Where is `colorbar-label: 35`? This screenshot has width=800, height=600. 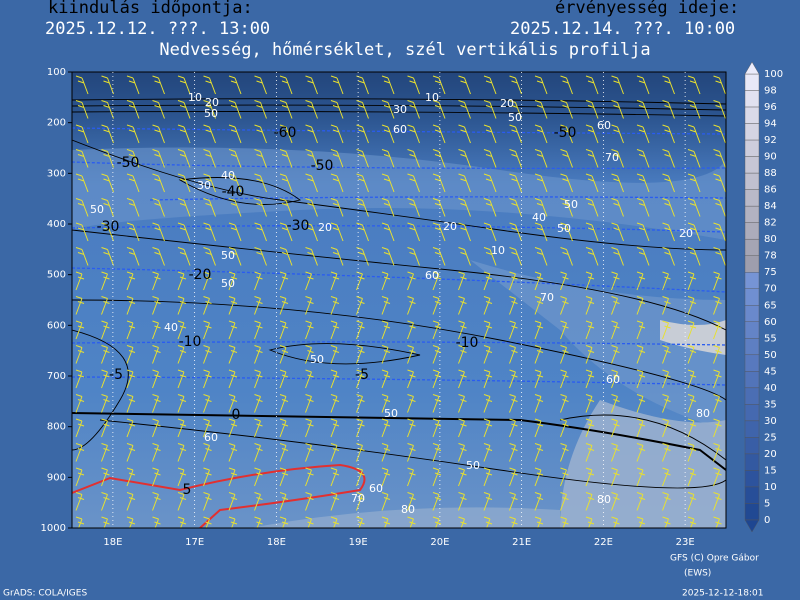 colorbar-label: 35 is located at coordinates (770, 404).